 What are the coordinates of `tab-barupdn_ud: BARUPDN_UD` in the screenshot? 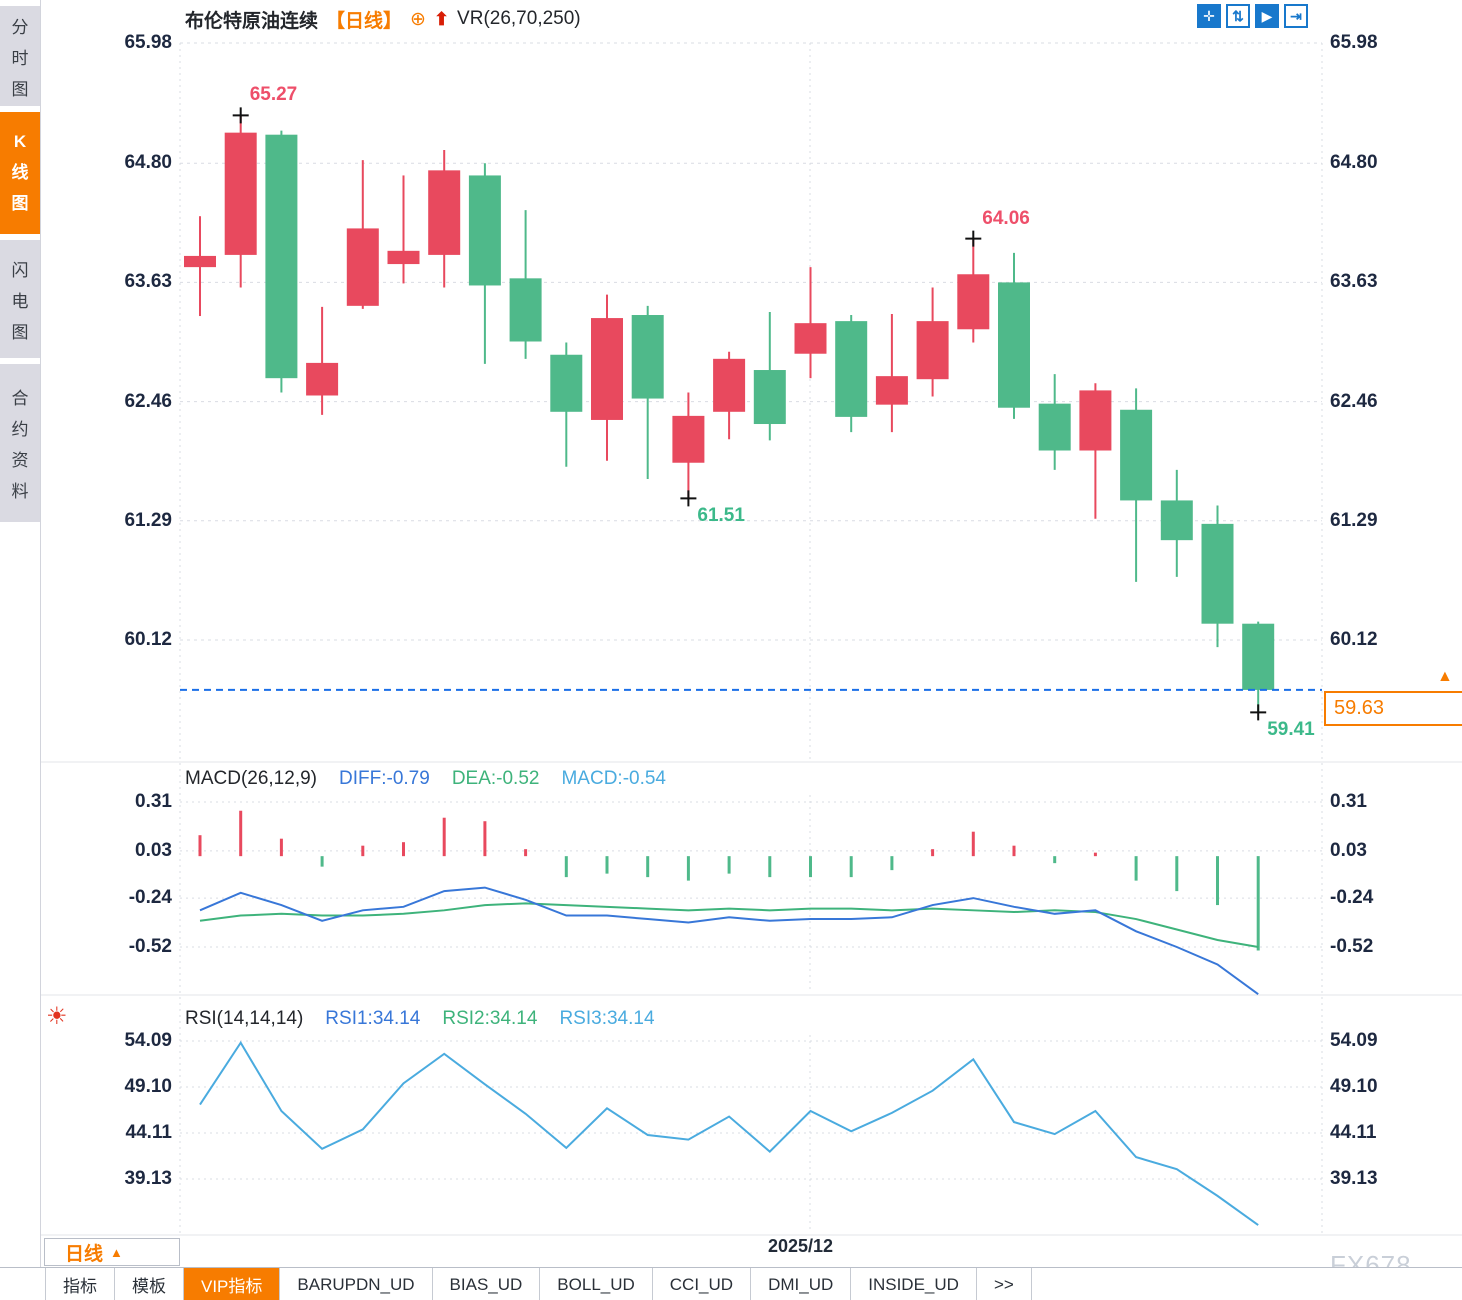 It's located at (356, 1284).